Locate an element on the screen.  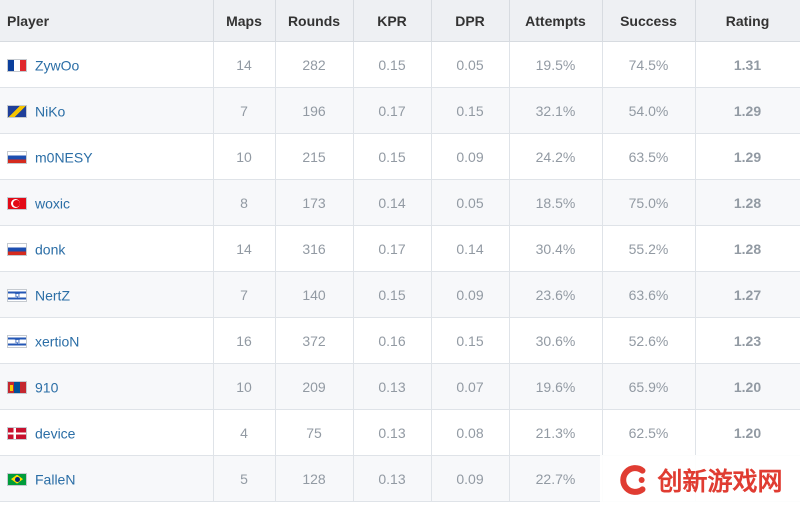
dpr-cell: 0.08 is located at coordinates (470, 432).